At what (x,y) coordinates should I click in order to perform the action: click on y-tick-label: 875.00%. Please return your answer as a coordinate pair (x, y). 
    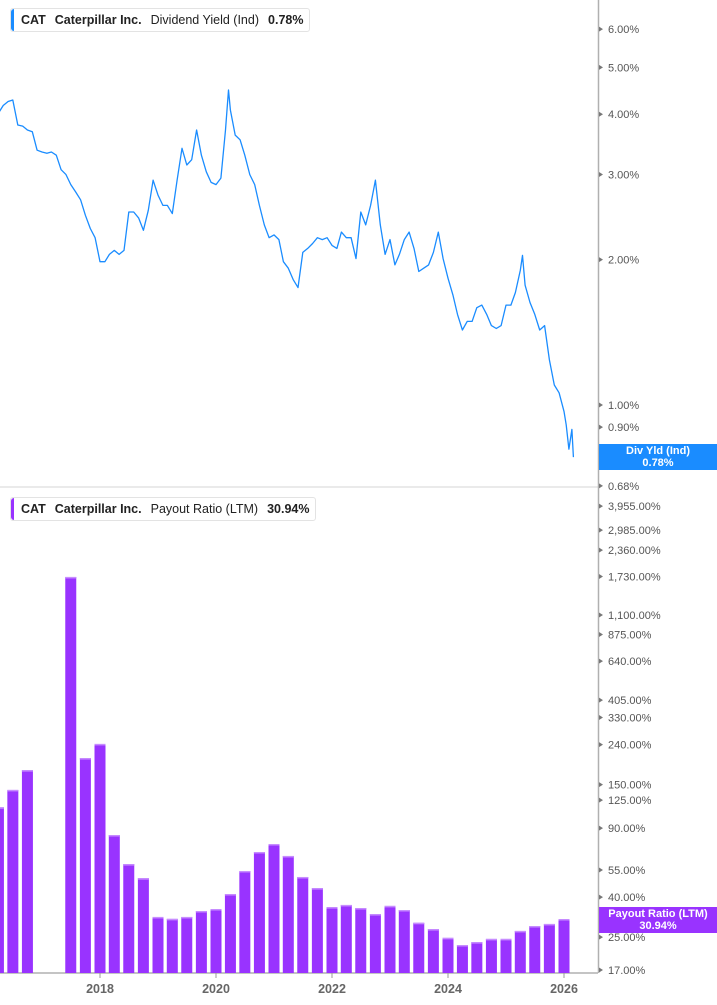
    Looking at the image, I should click on (630, 636).